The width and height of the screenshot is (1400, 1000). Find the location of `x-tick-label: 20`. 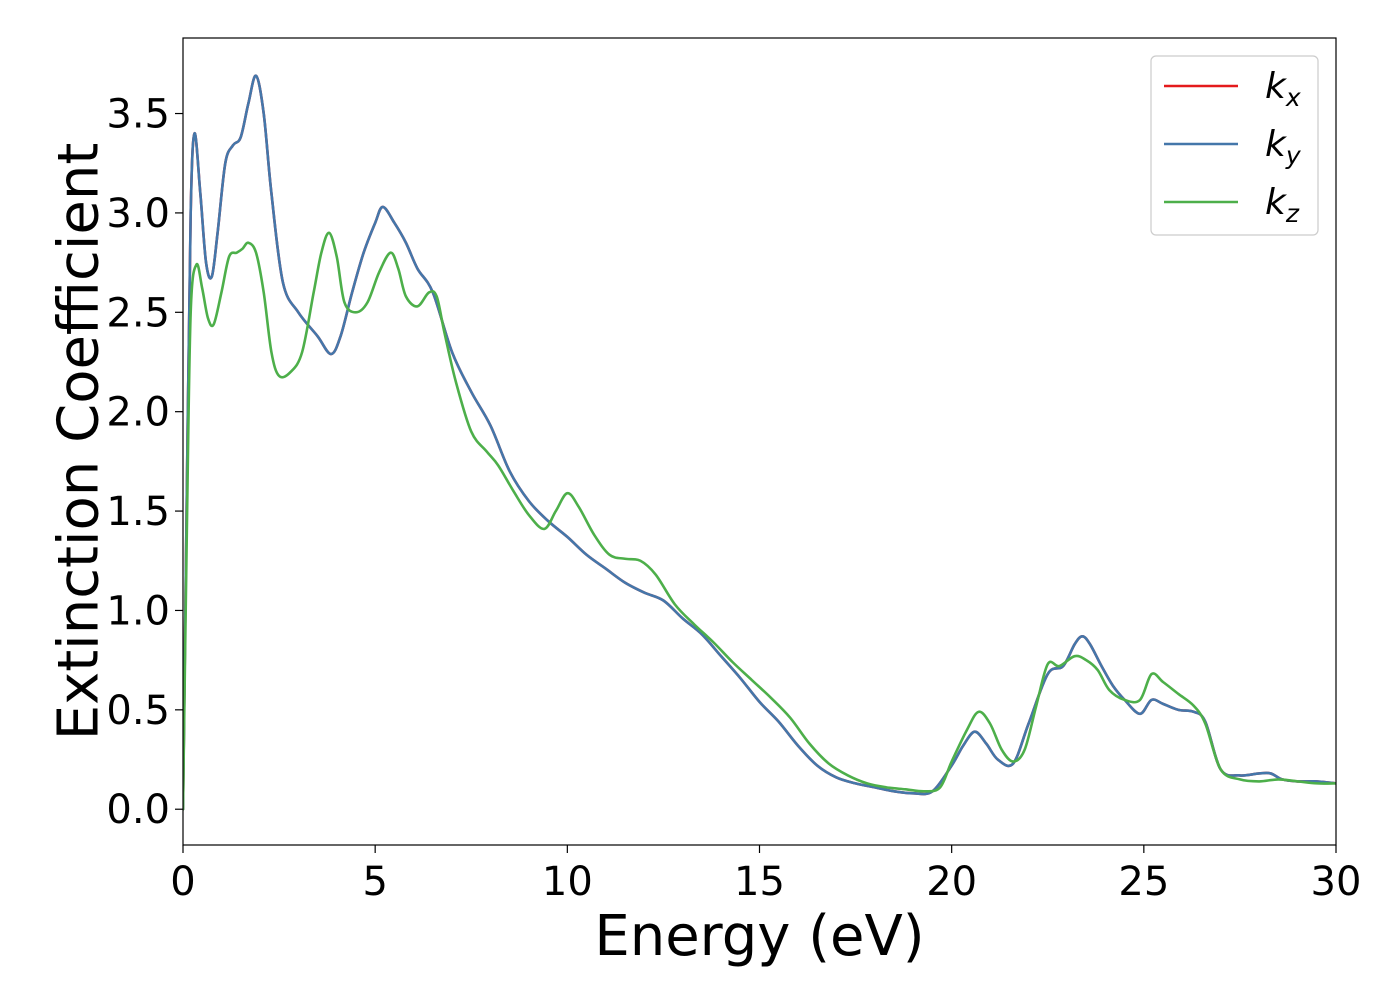

x-tick-label: 20 is located at coordinates (951, 882).